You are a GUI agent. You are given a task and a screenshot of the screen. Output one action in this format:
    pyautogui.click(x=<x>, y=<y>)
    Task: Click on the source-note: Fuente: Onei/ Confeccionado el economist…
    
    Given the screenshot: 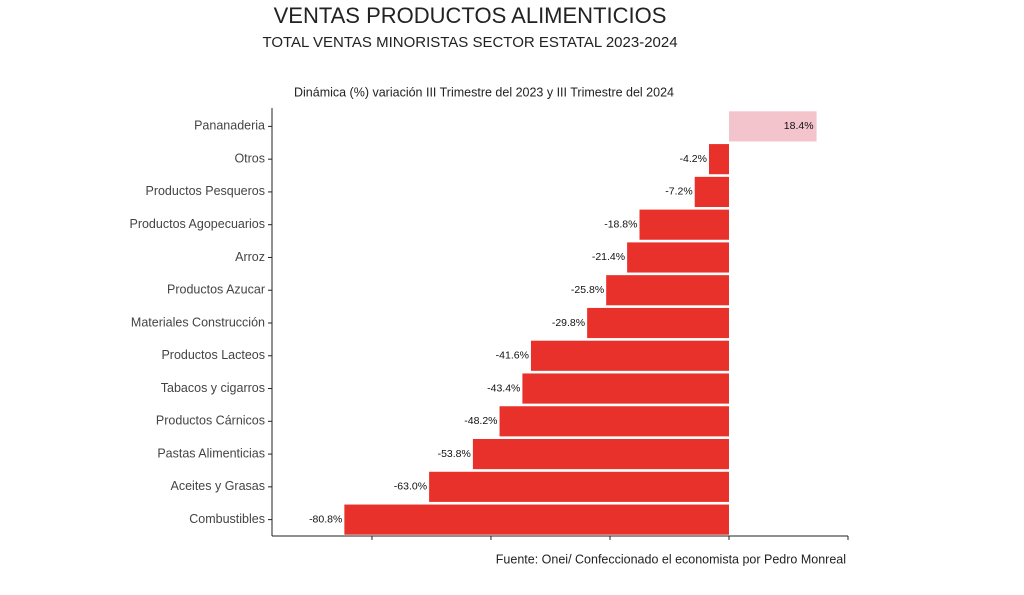 What is the action you would take?
    pyautogui.click(x=671, y=559)
    